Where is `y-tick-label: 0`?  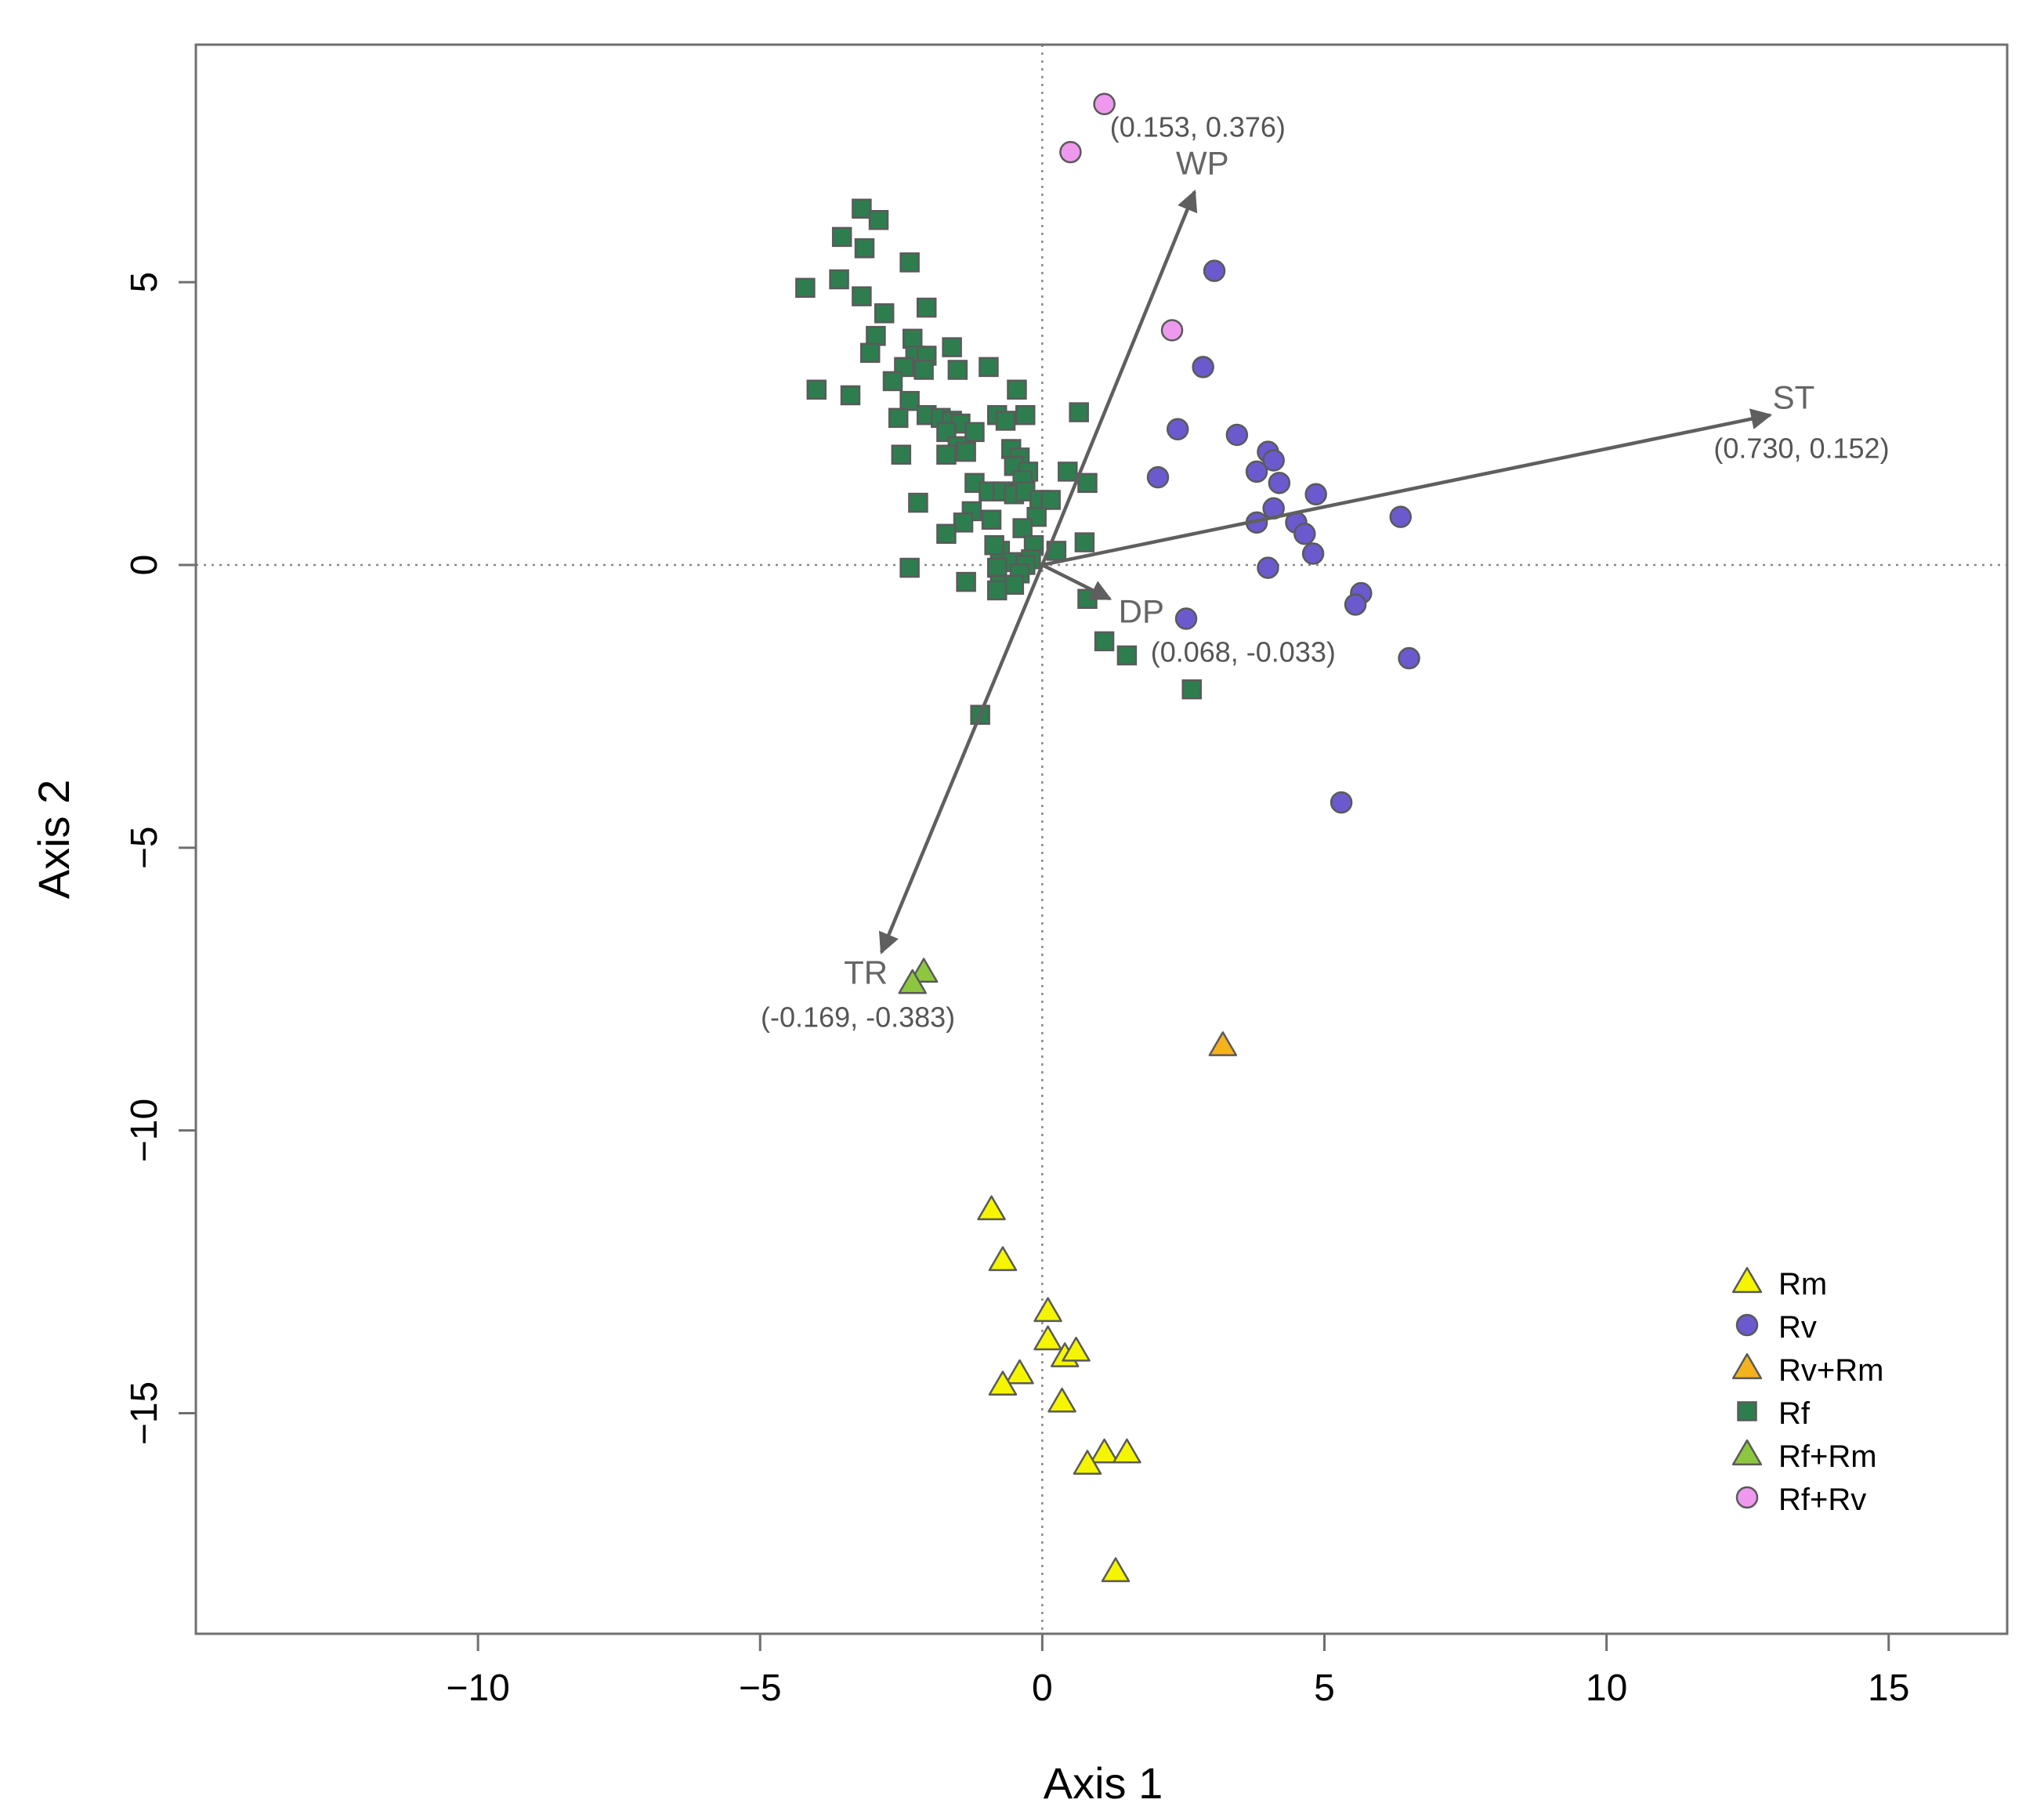
y-tick-label: 0 is located at coordinates (144, 565).